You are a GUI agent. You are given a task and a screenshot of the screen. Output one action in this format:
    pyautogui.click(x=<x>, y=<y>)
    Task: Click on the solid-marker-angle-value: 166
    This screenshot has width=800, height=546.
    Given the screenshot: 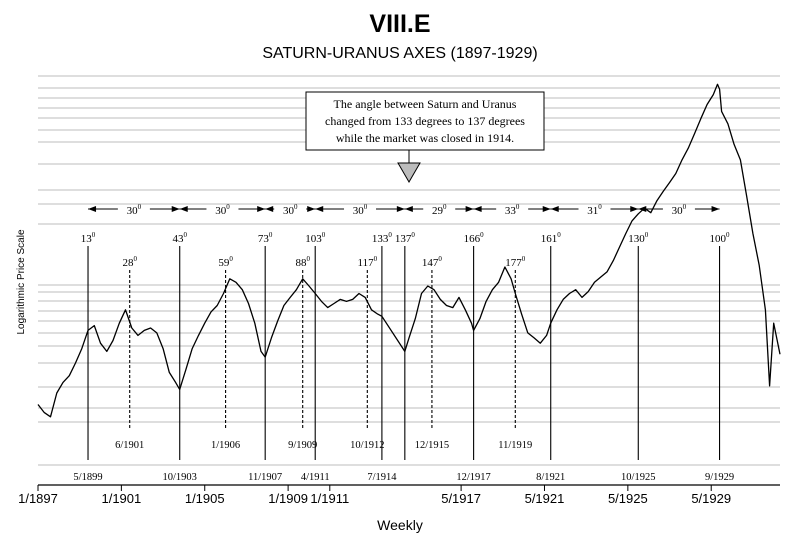 What is the action you would take?
    pyautogui.click(x=472, y=239)
    